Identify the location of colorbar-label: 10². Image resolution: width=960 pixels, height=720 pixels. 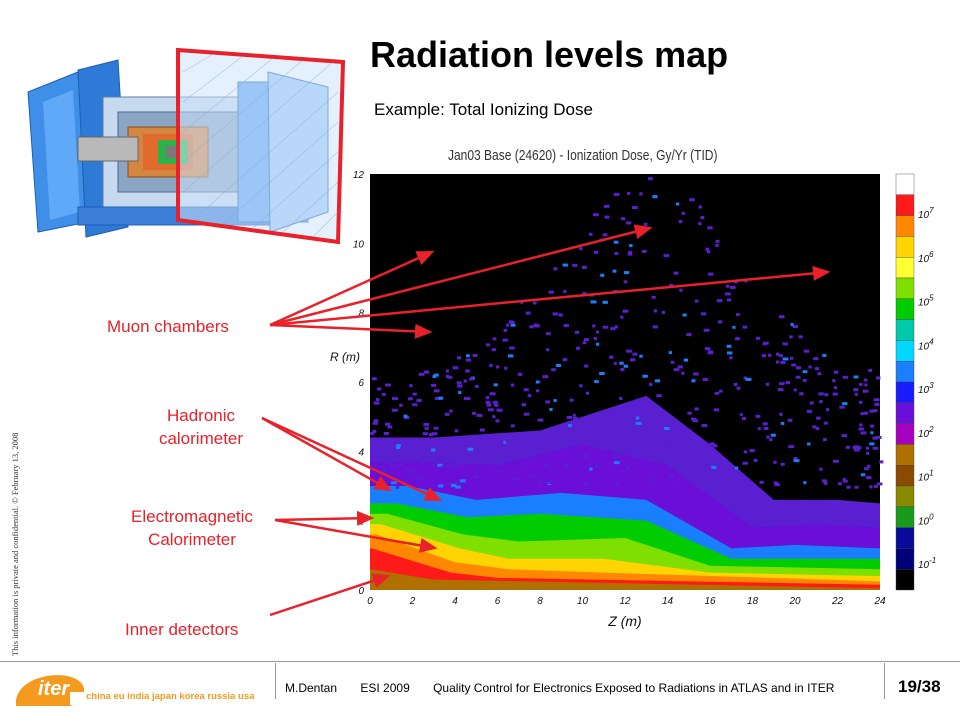
(926, 432).